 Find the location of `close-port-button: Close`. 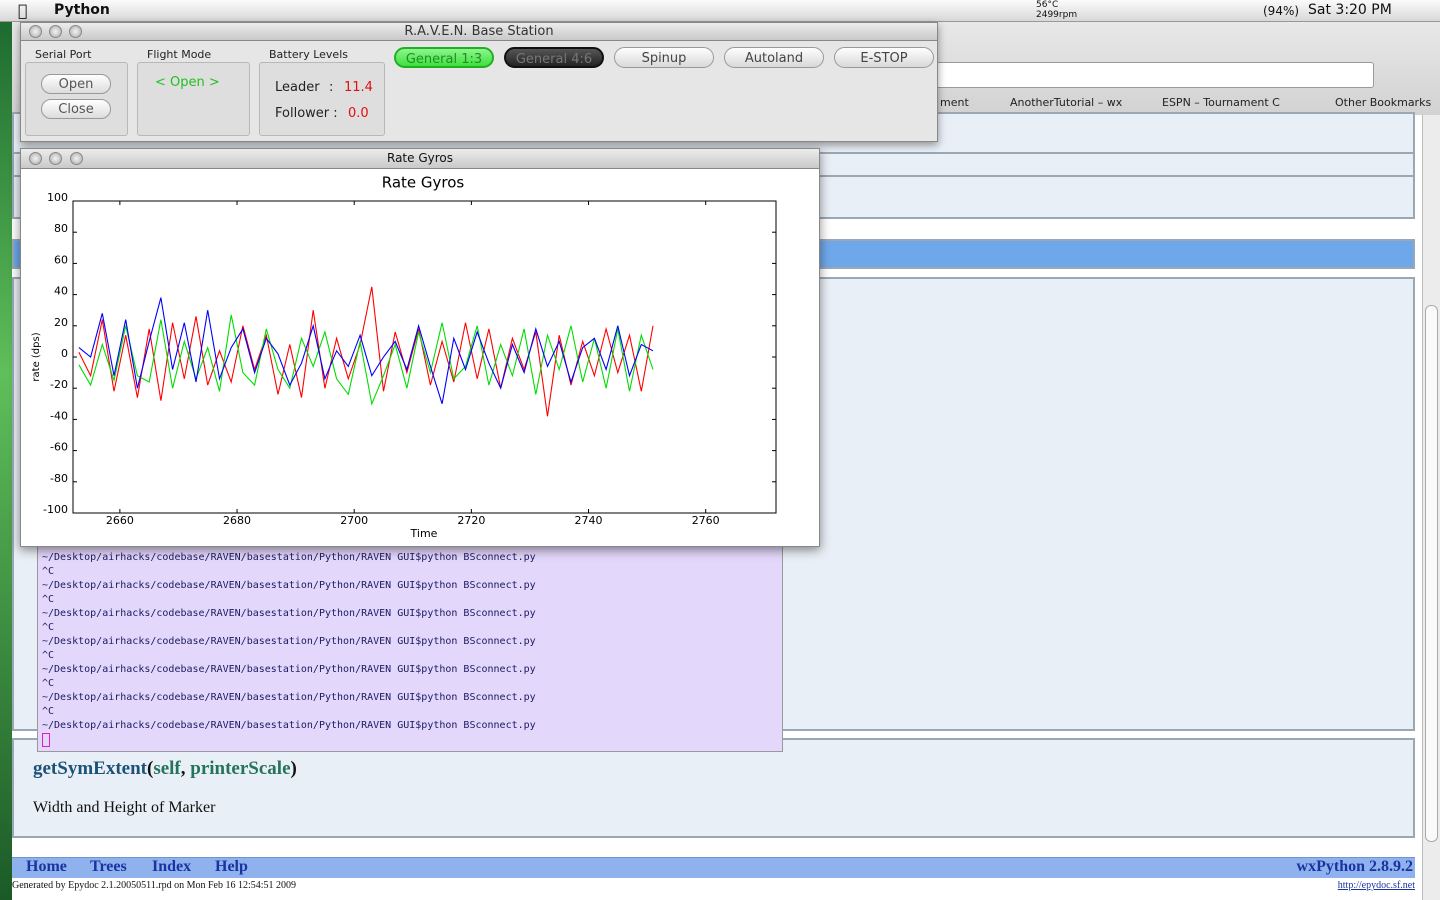

close-port-button: Close is located at coordinates (76, 109).